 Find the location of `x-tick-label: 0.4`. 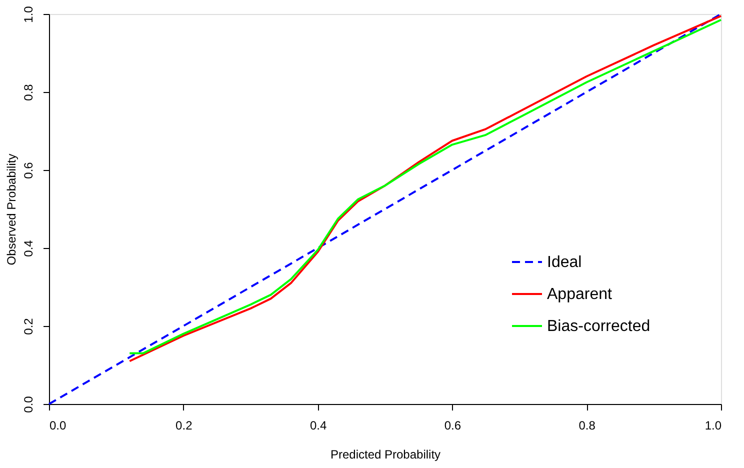

x-tick-label: 0.4 is located at coordinates (318, 425).